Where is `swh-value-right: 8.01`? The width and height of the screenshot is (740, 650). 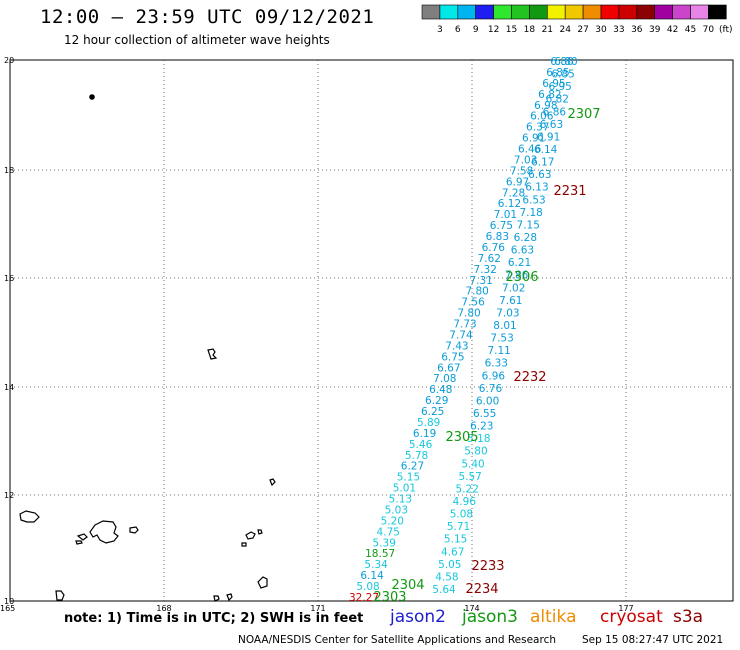 swh-value-right: 8.01 is located at coordinates (504, 326).